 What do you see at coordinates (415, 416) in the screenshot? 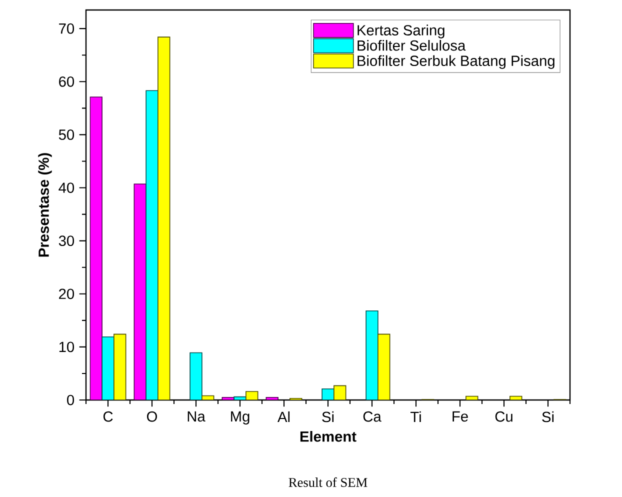
I see `x-tick-label: Ti` at bounding box center [415, 416].